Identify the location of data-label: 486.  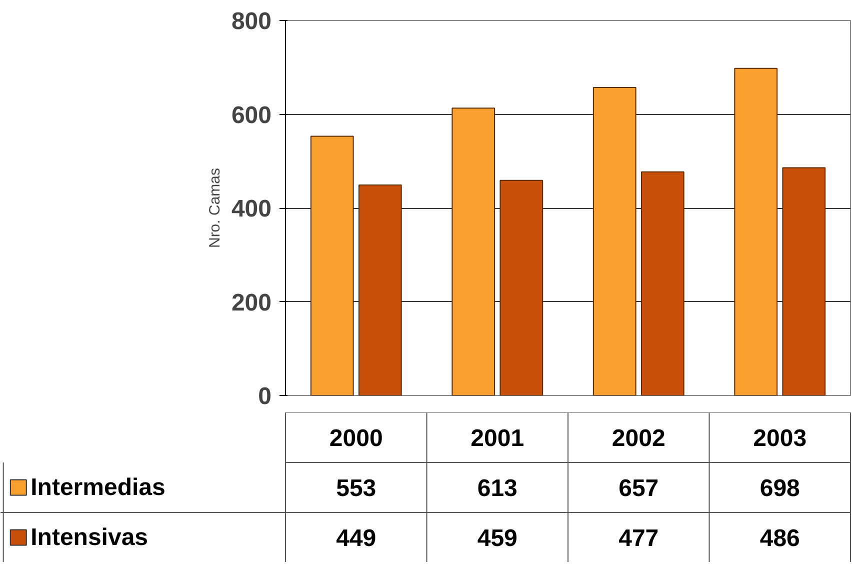
(780, 538).